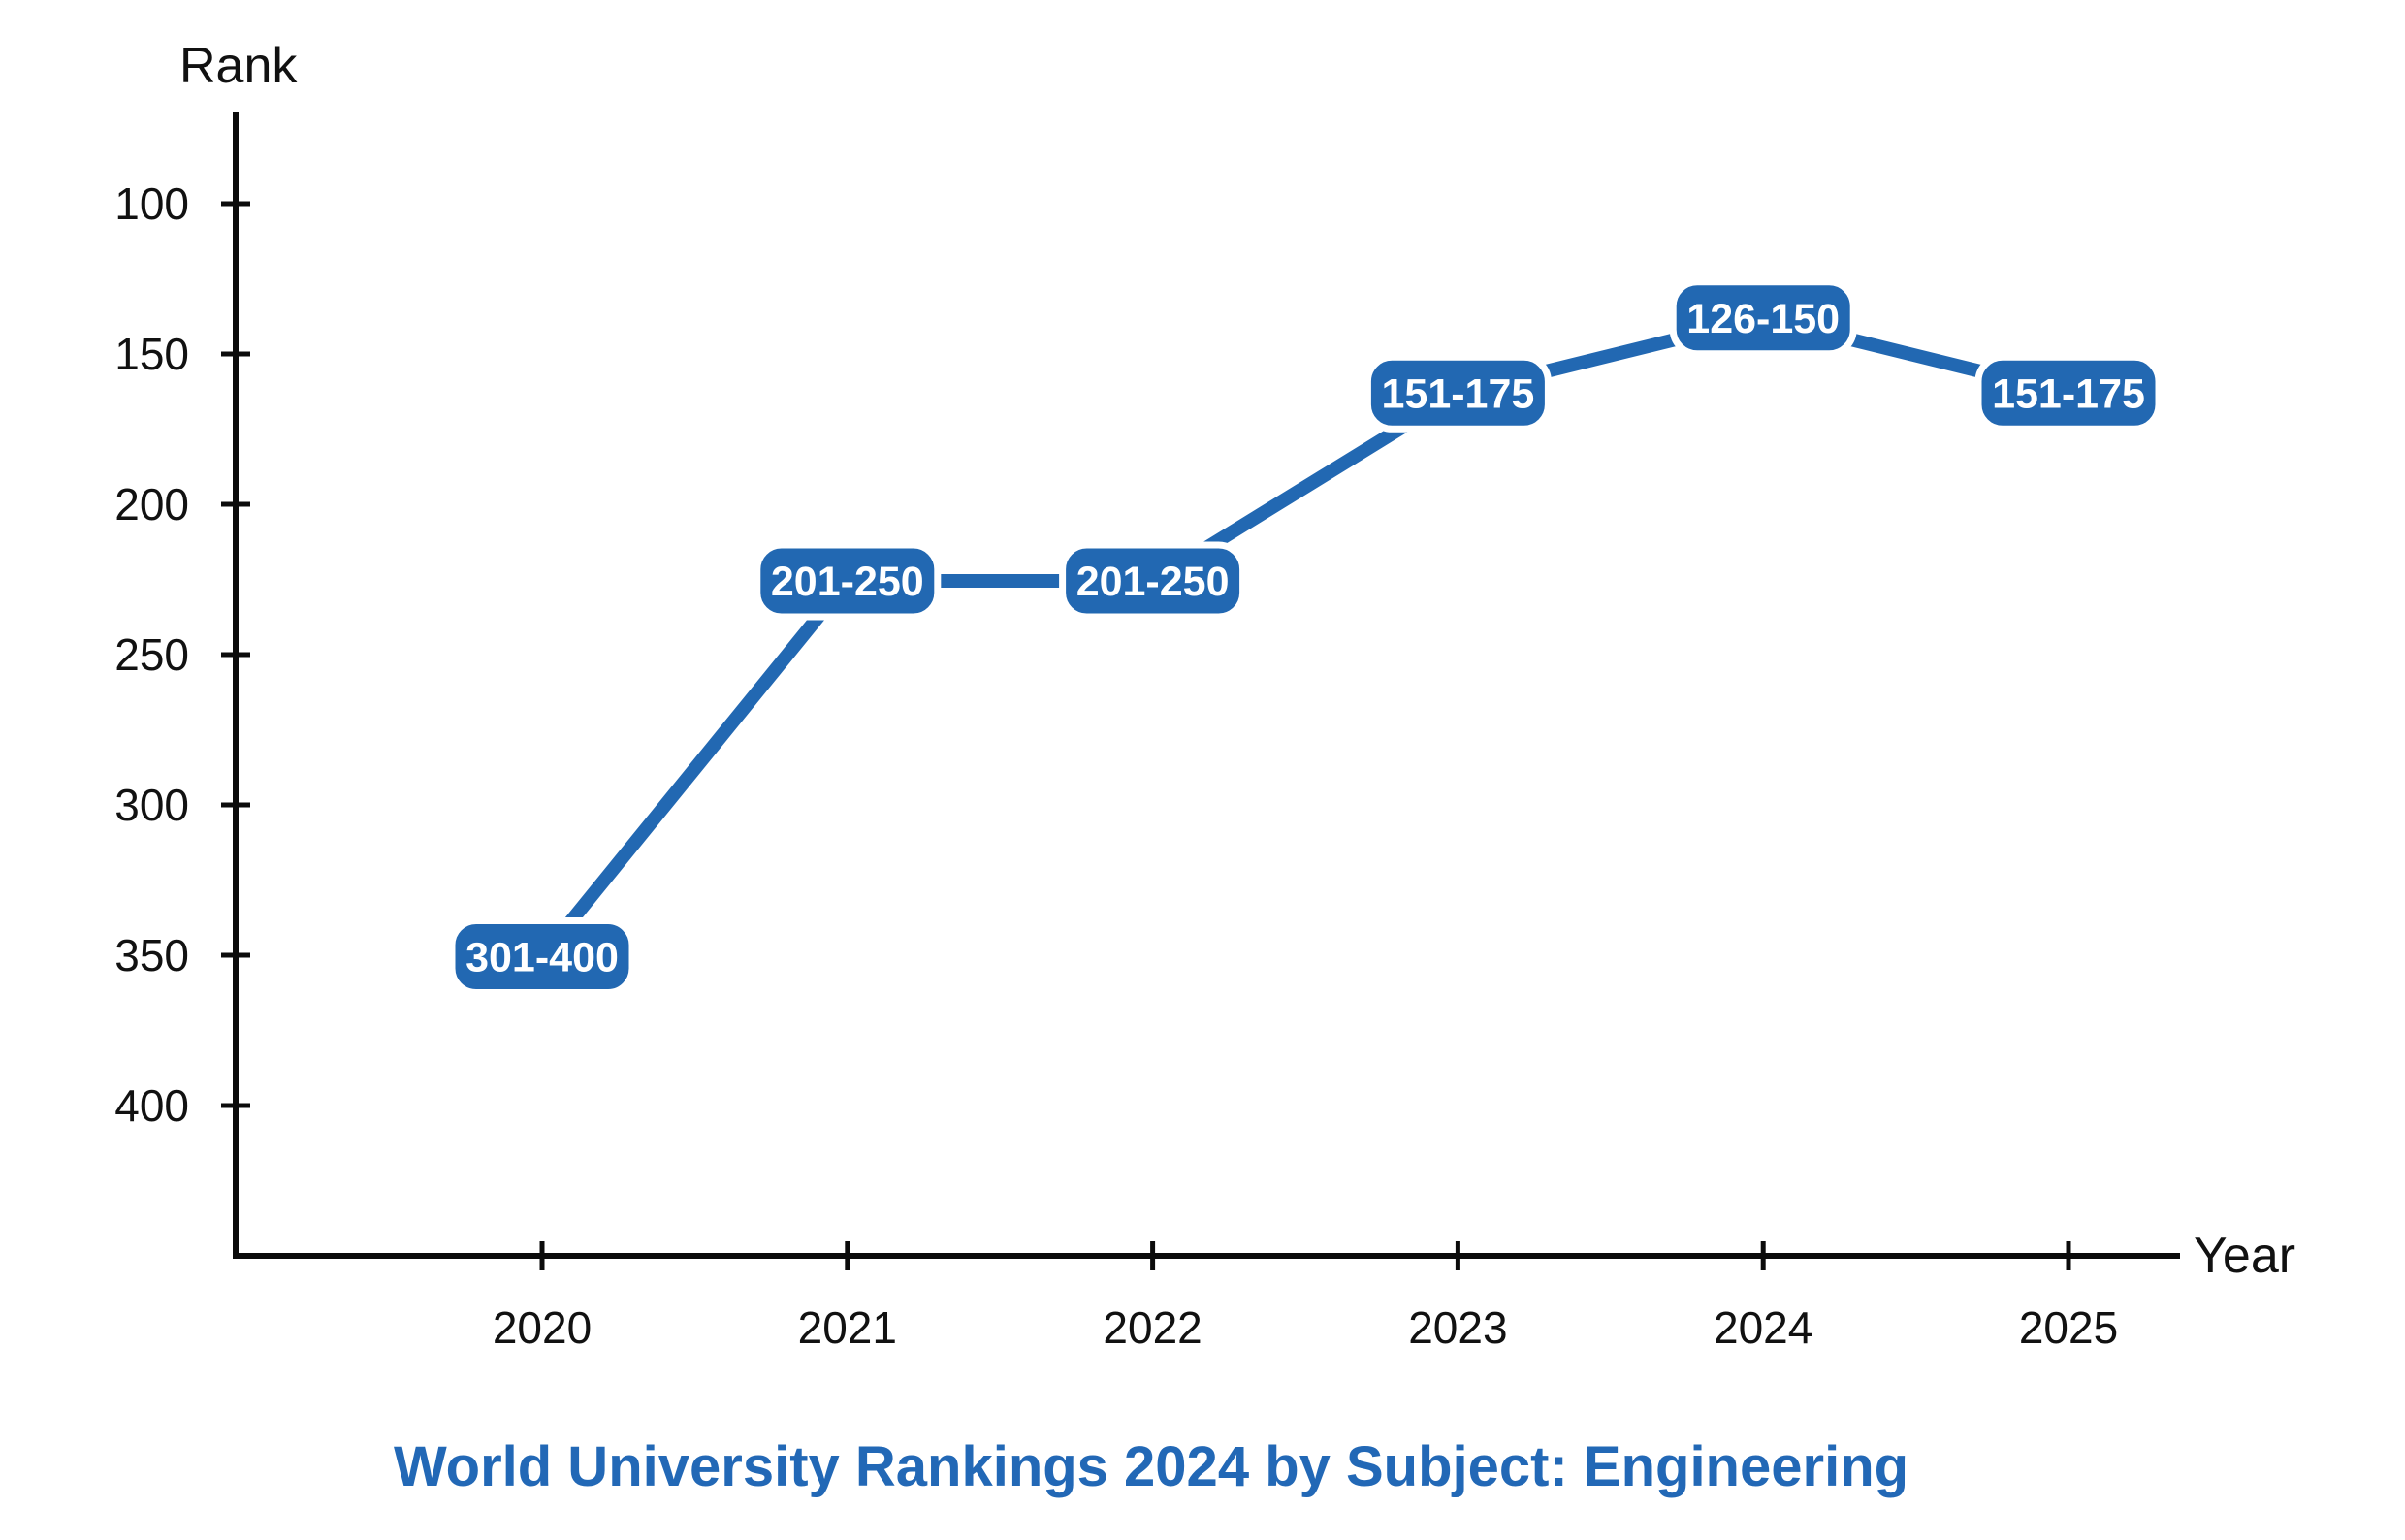 The height and width of the screenshot is (1540, 2405). What do you see at coordinates (151, 354) in the screenshot?
I see `y-tick-label: 150` at bounding box center [151, 354].